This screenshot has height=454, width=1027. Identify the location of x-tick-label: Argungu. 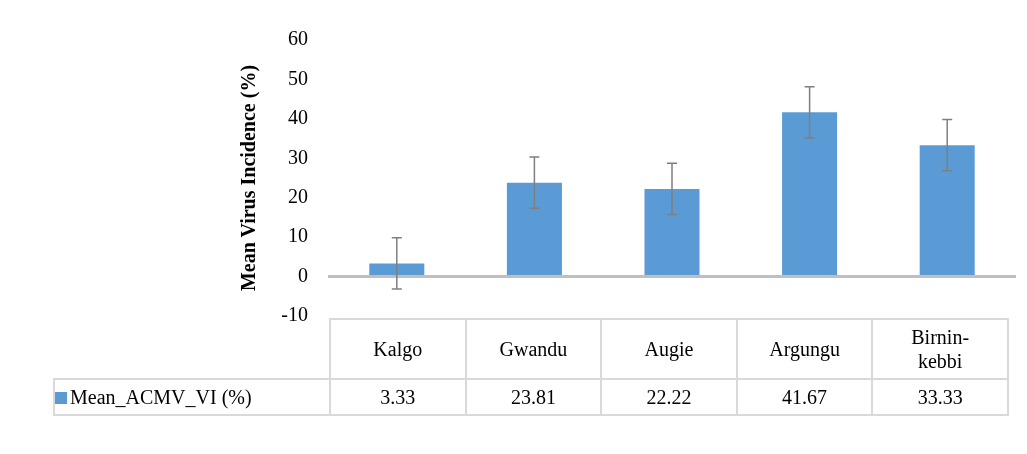
(804, 349).